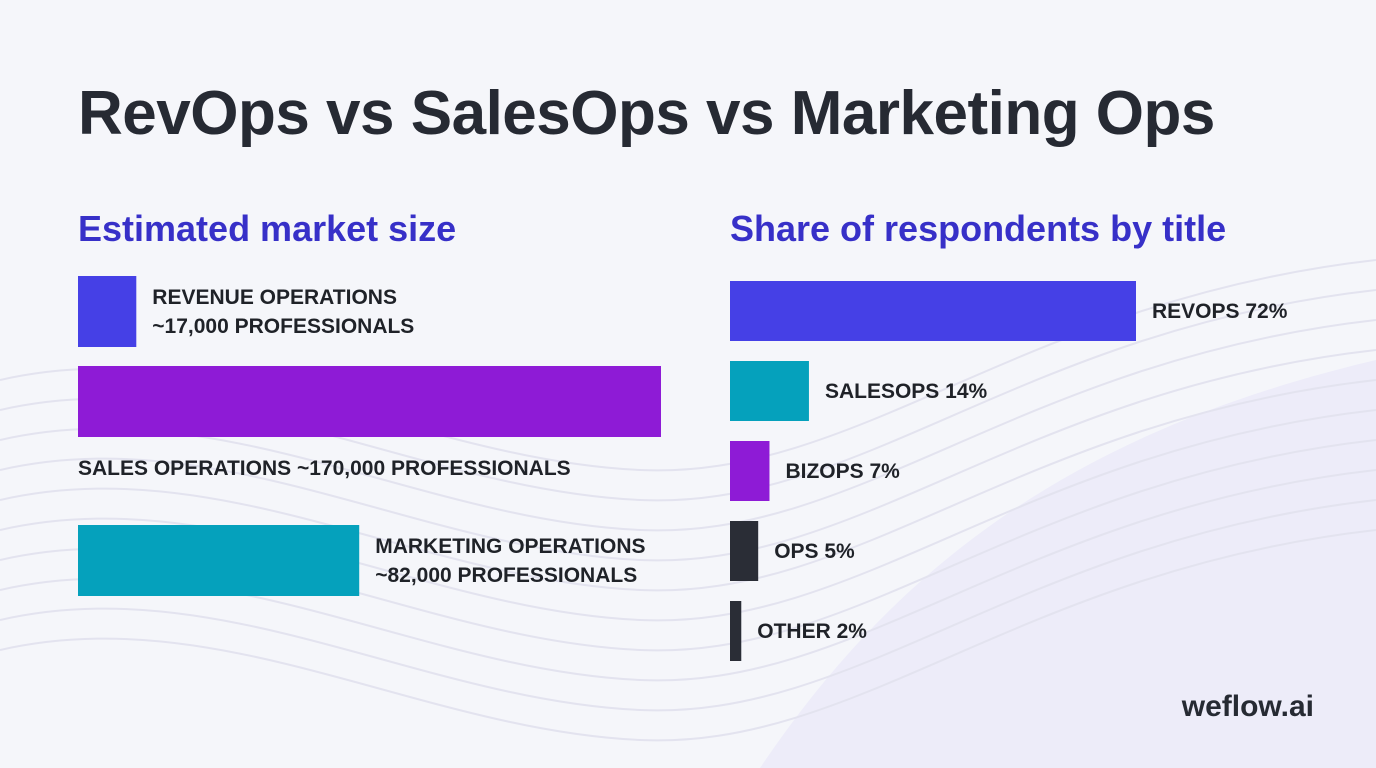  Describe the element at coordinates (510, 546) in the screenshot. I see `market-label-marketing-operations-line-1: MARKETING OPERATIONS` at that location.